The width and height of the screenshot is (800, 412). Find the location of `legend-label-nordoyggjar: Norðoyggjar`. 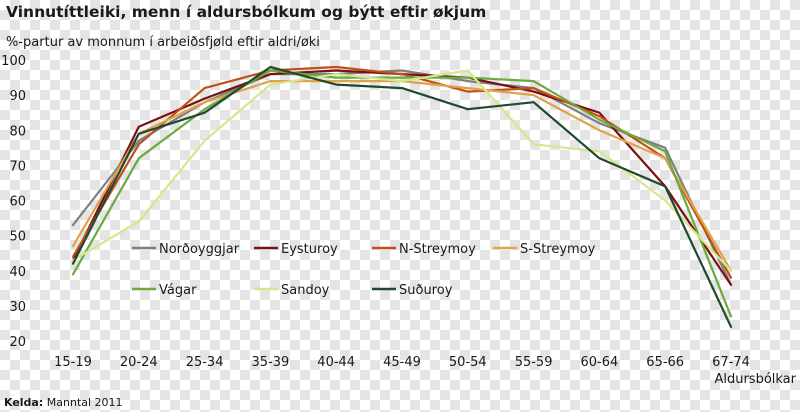

legend-label-nordoyggjar: Norðoyggjar is located at coordinates (199, 249).